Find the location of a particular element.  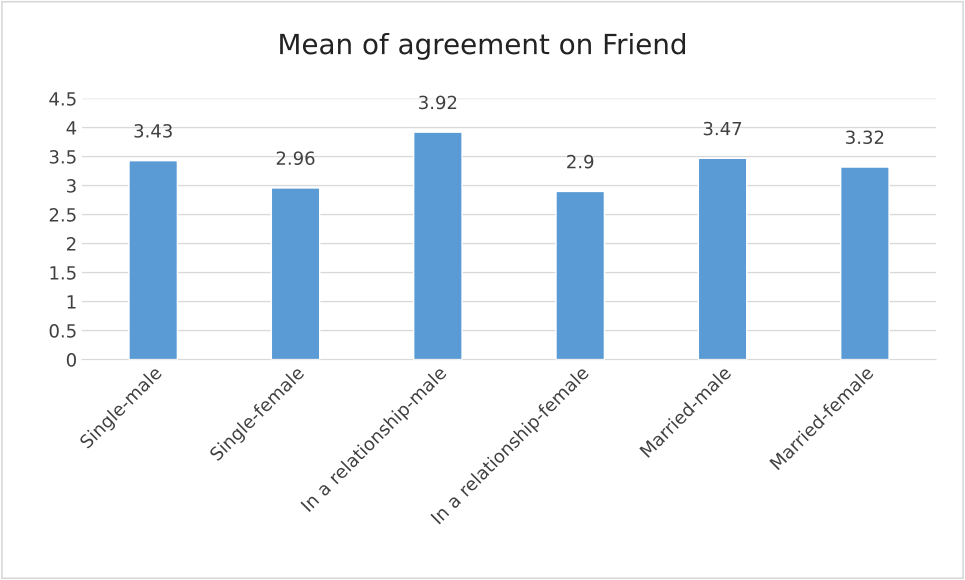

y-tick-label: 4.5 is located at coordinates (62, 99).